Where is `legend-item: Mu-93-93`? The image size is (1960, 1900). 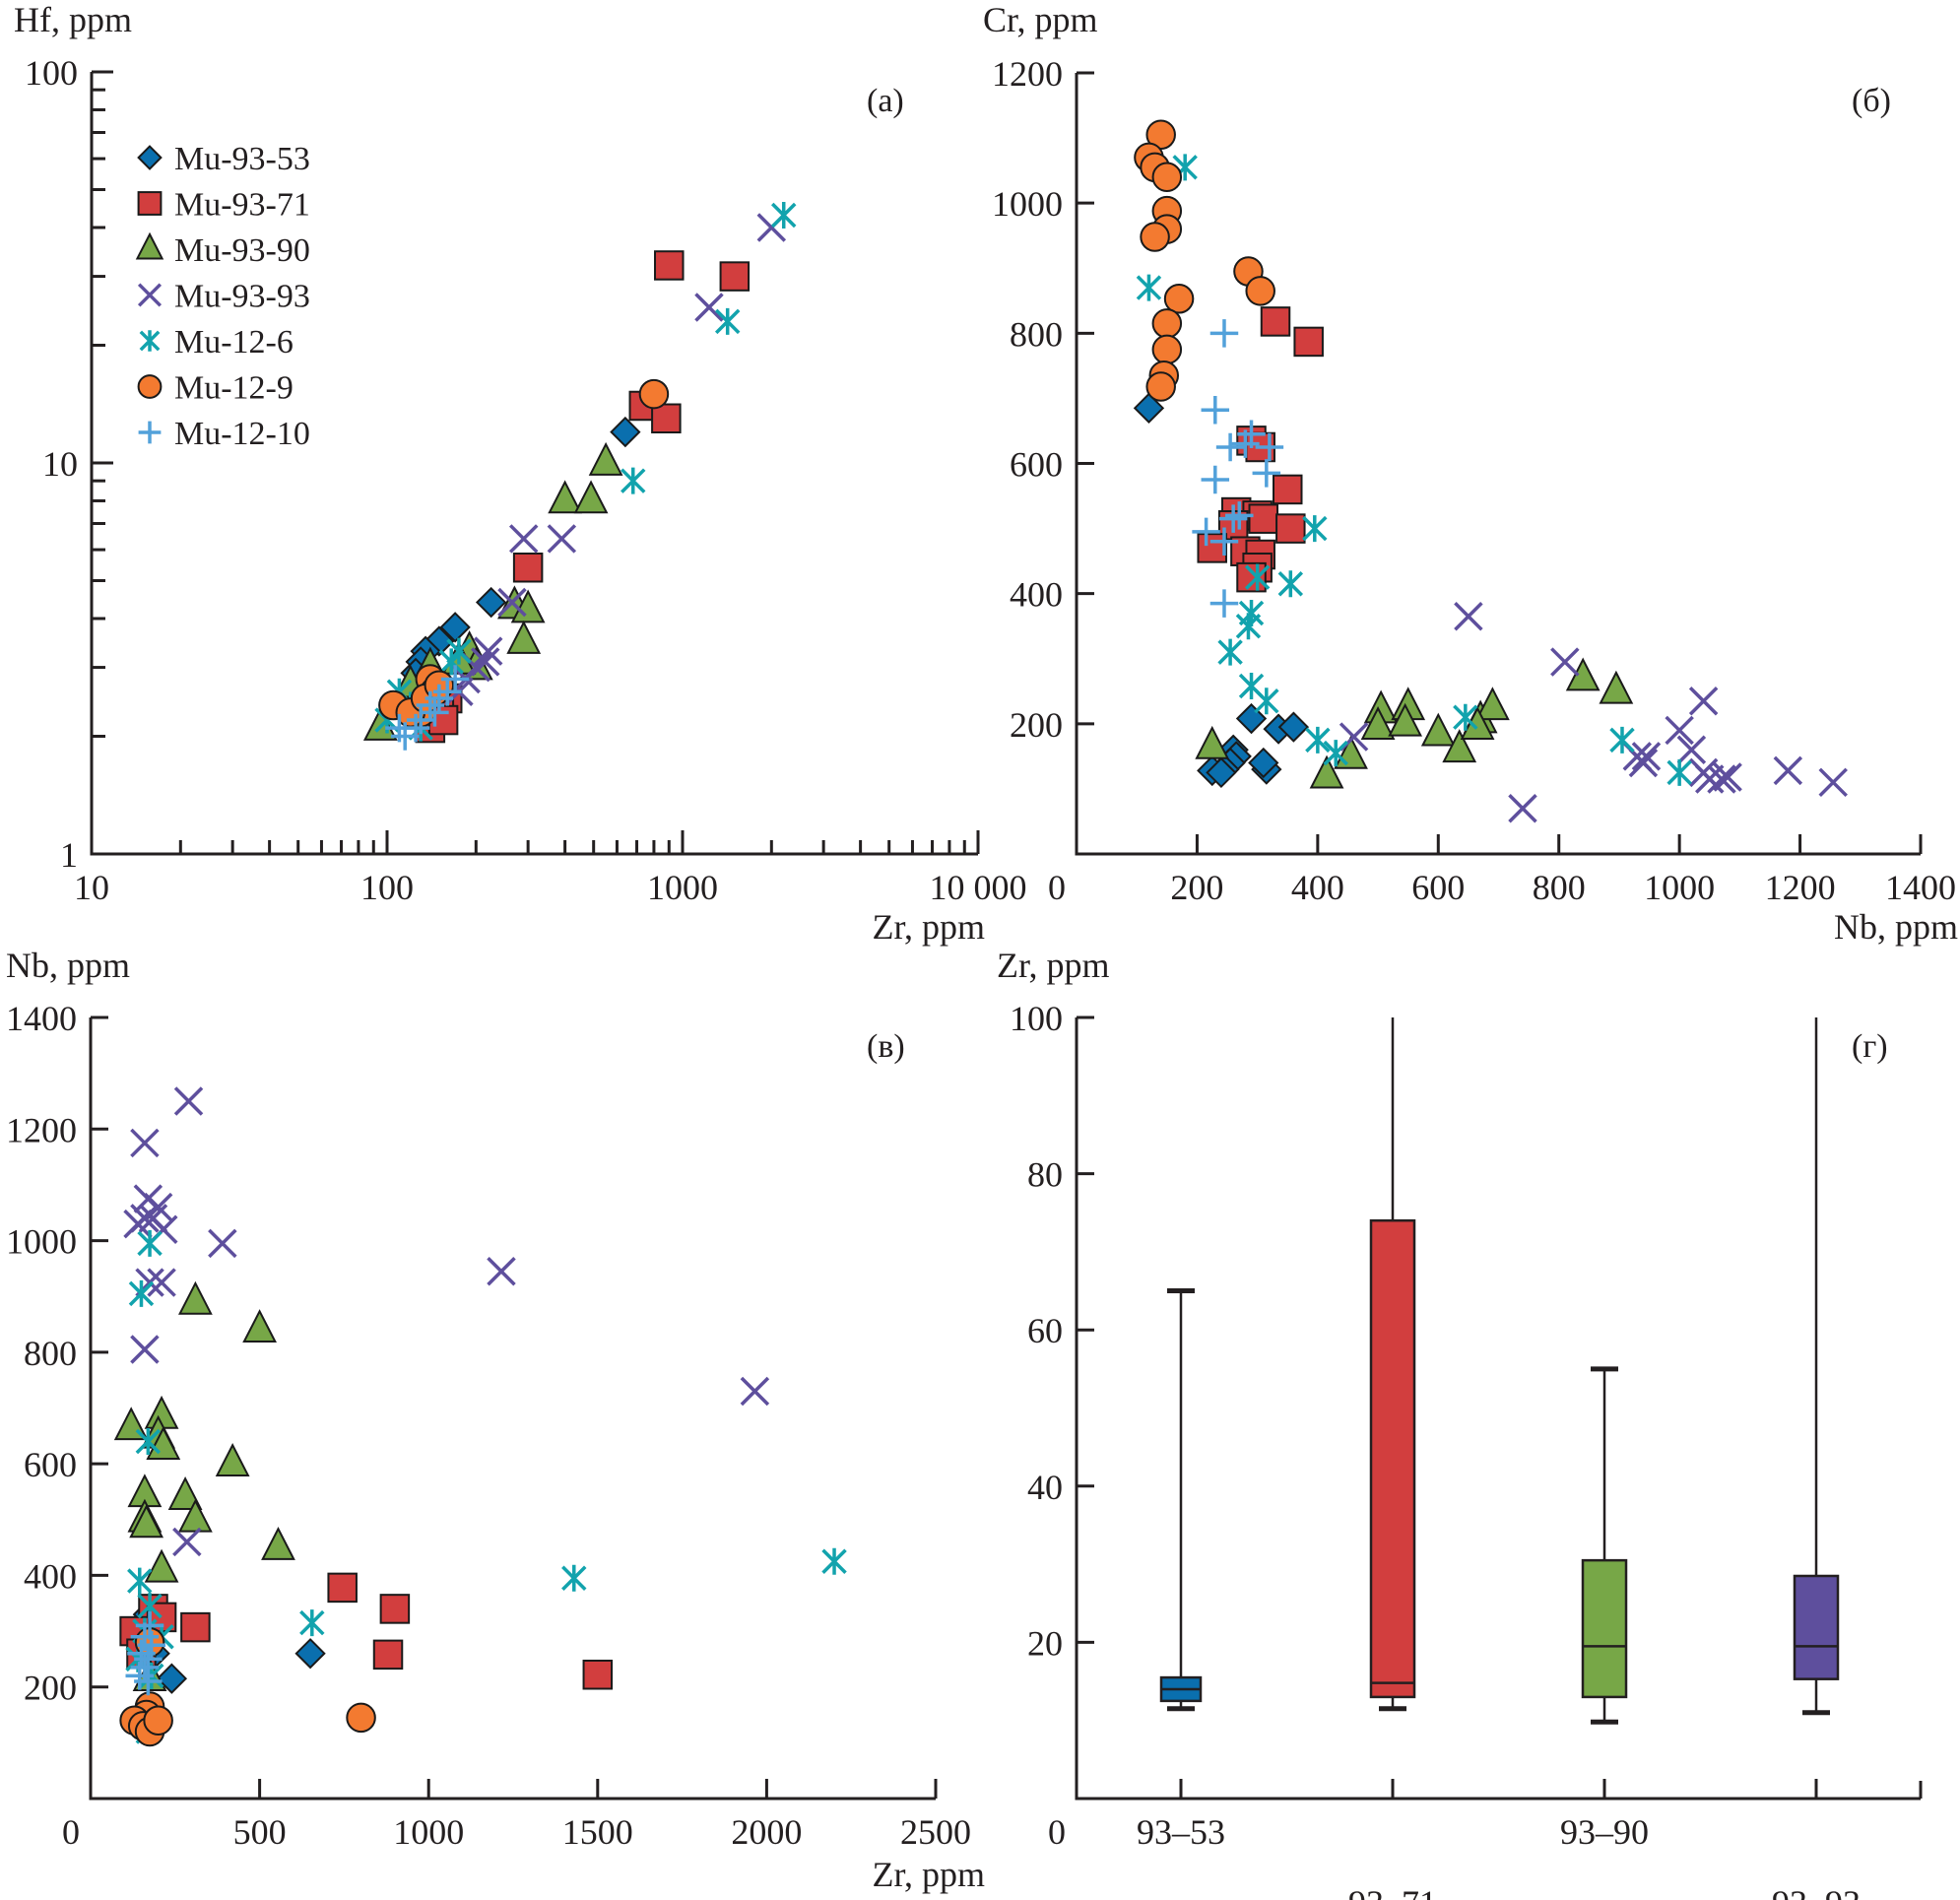 legend-item: Mu-93-93 is located at coordinates (224, 297).